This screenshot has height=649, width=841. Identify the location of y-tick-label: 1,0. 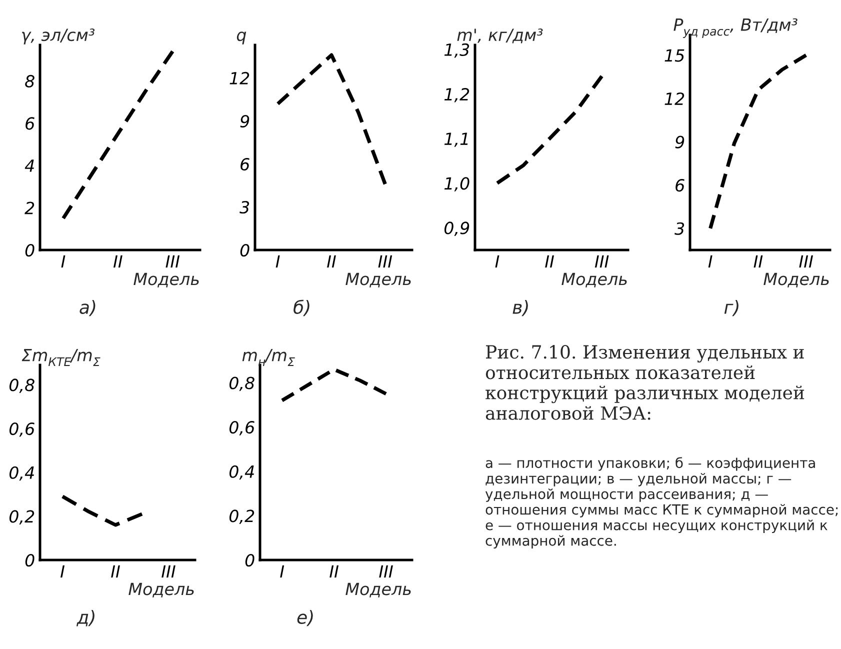
(457, 184).